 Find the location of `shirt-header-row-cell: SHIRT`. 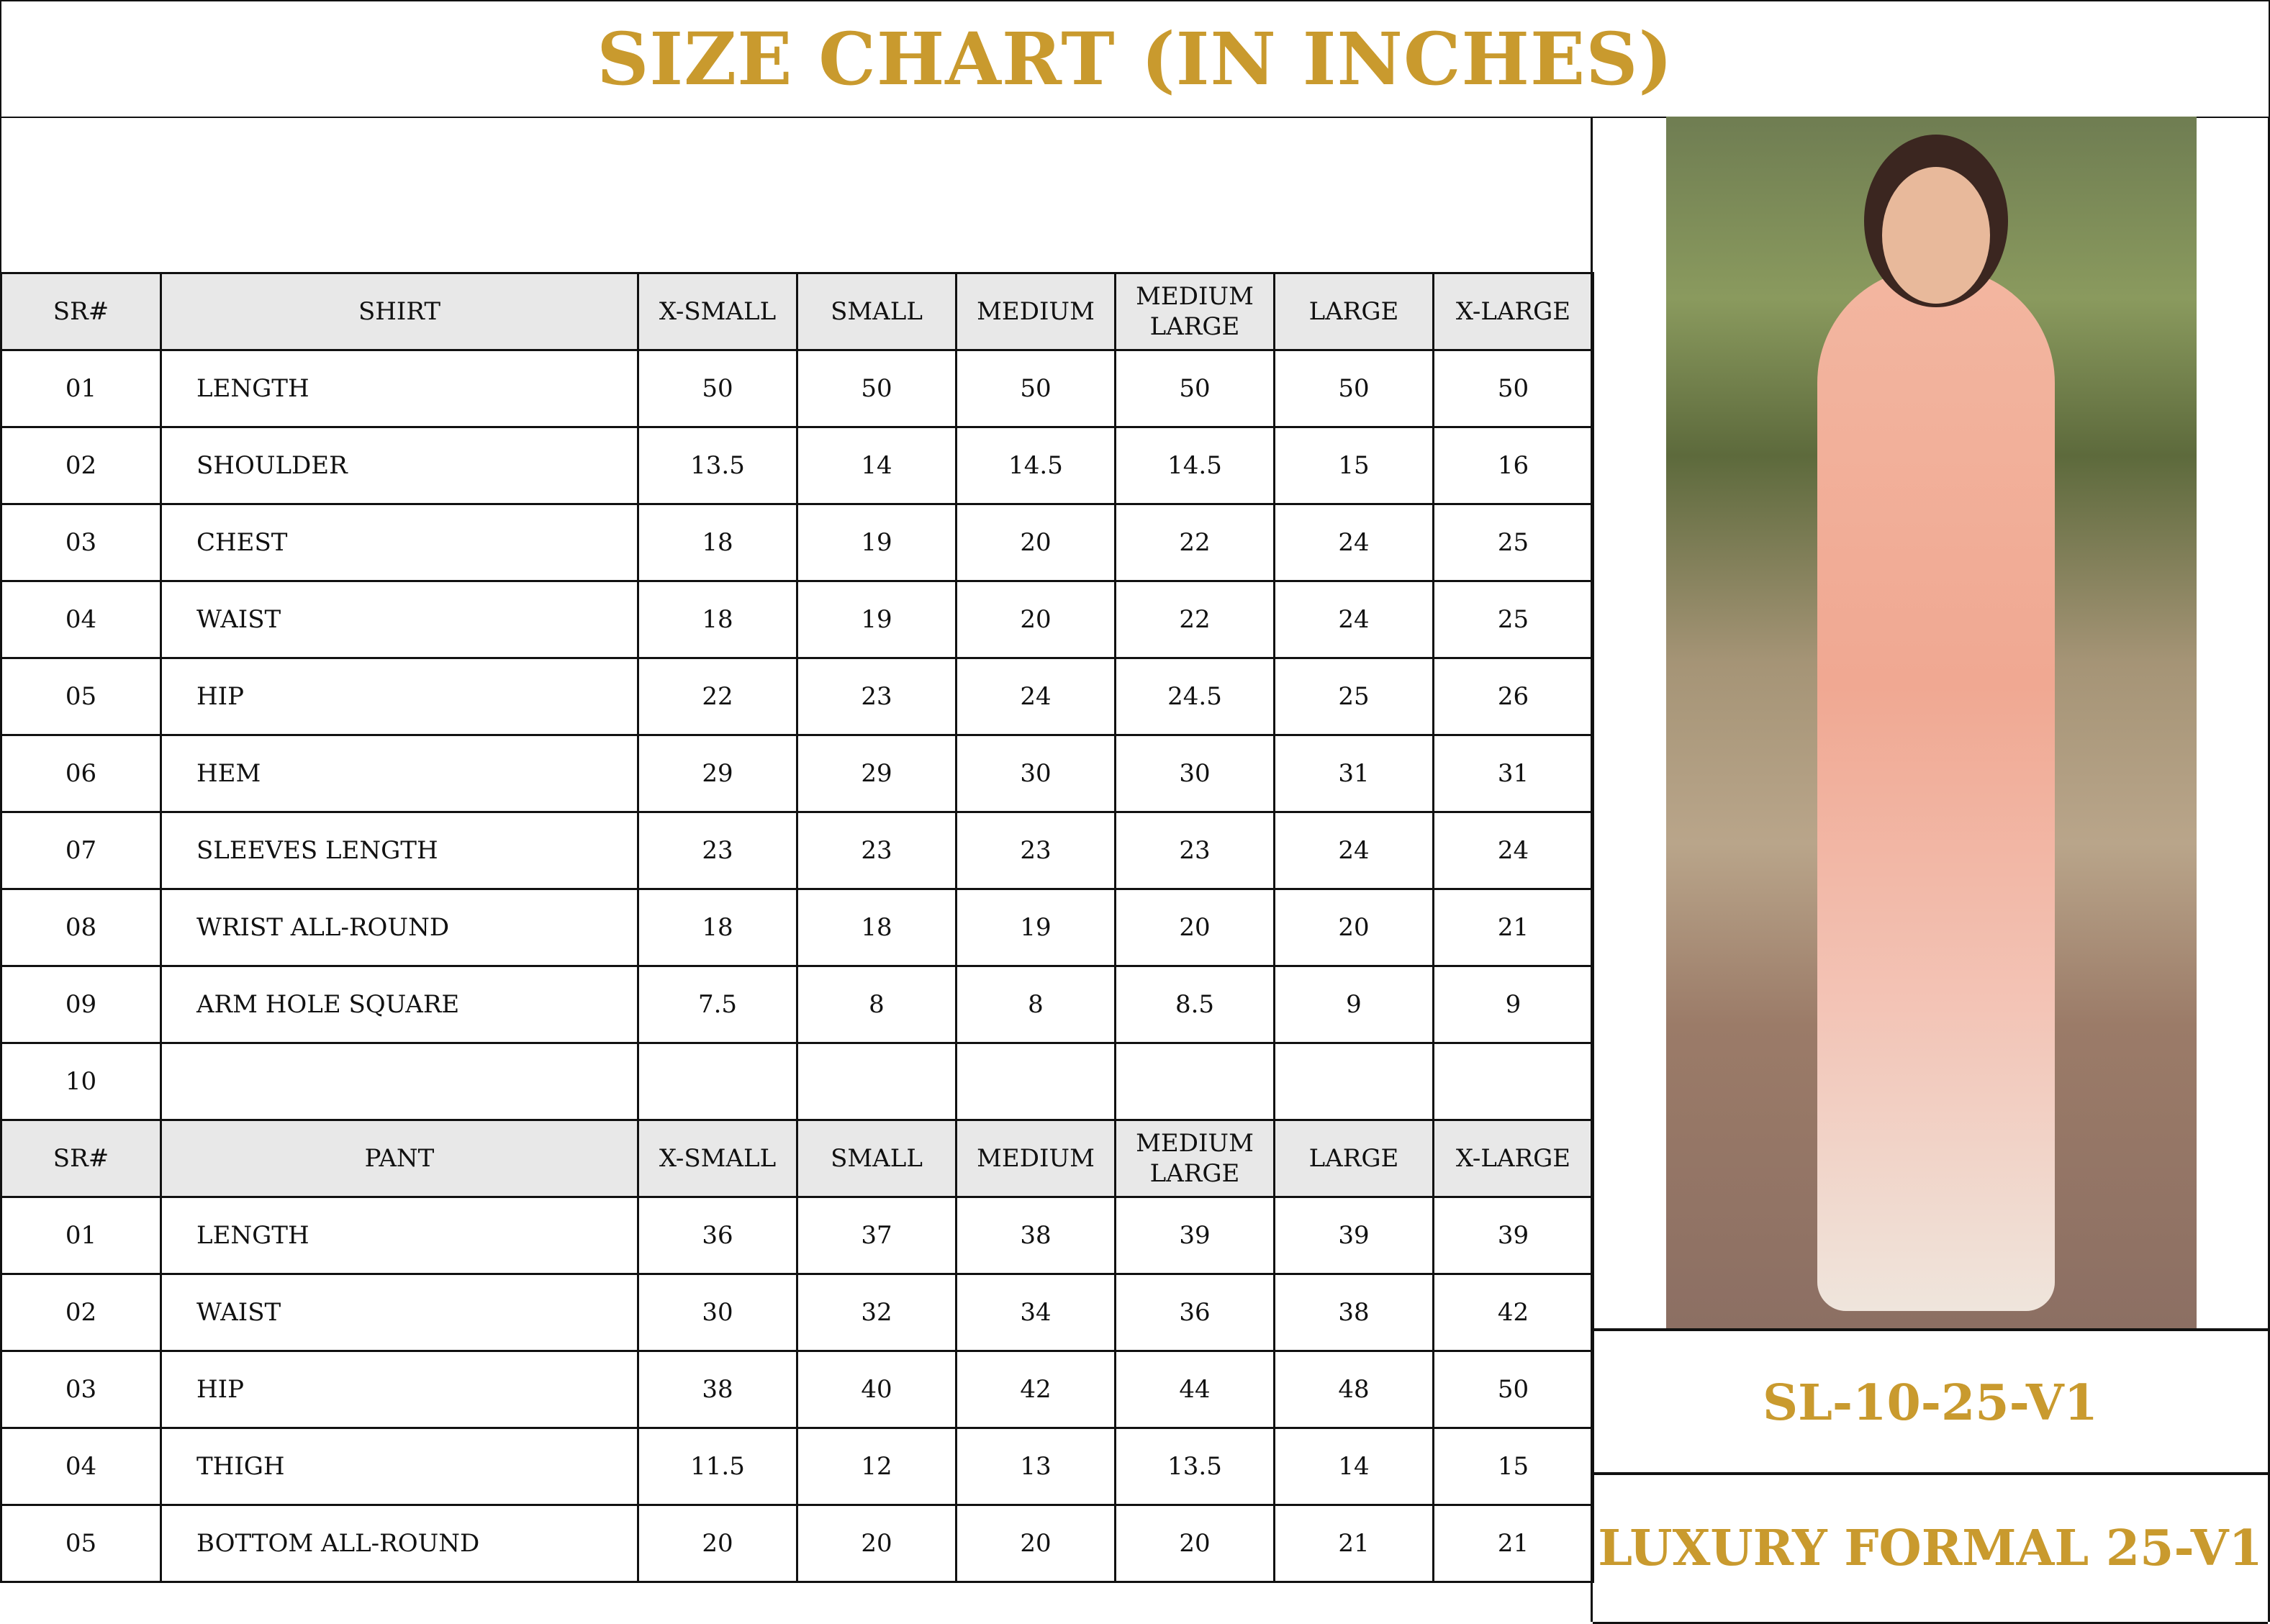

shirt-header-row-cell: SHIRT is located at coordinates (400, 311).